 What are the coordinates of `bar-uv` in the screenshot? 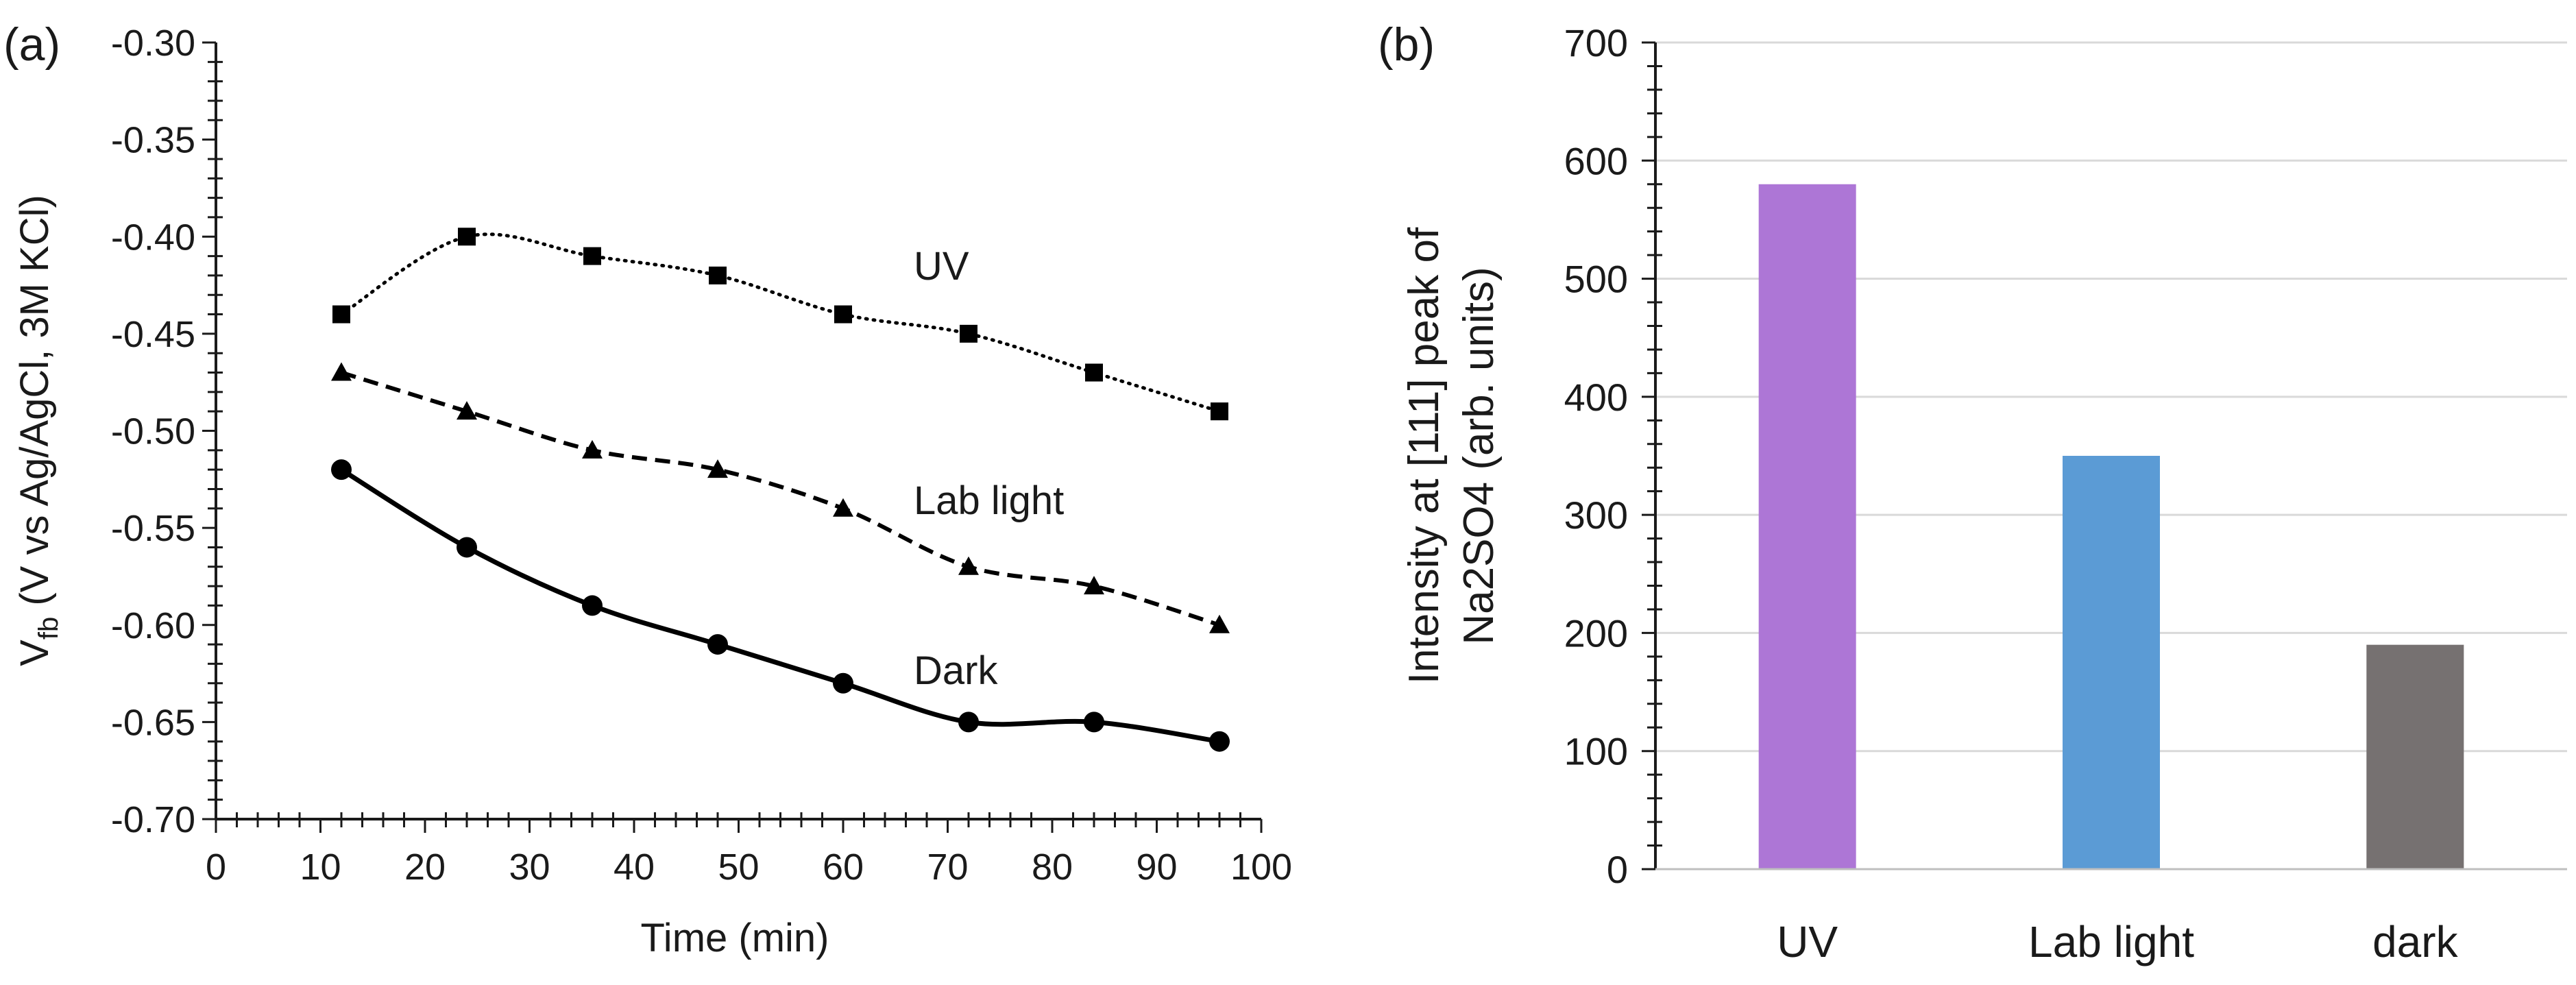 It's located at (1807, 526).